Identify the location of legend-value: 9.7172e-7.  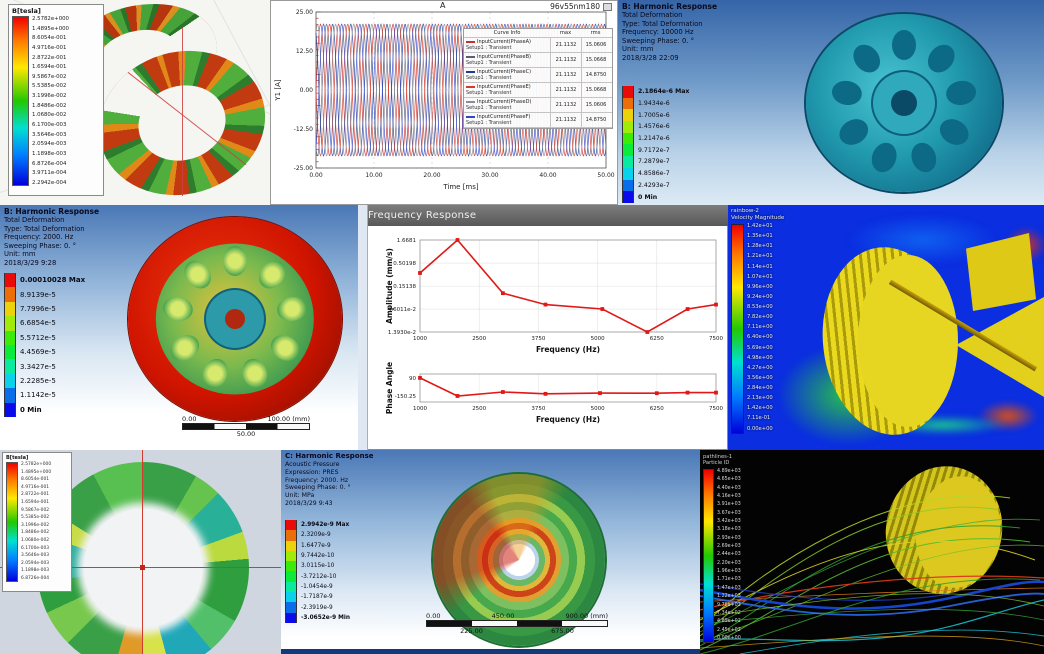
(654, 150).